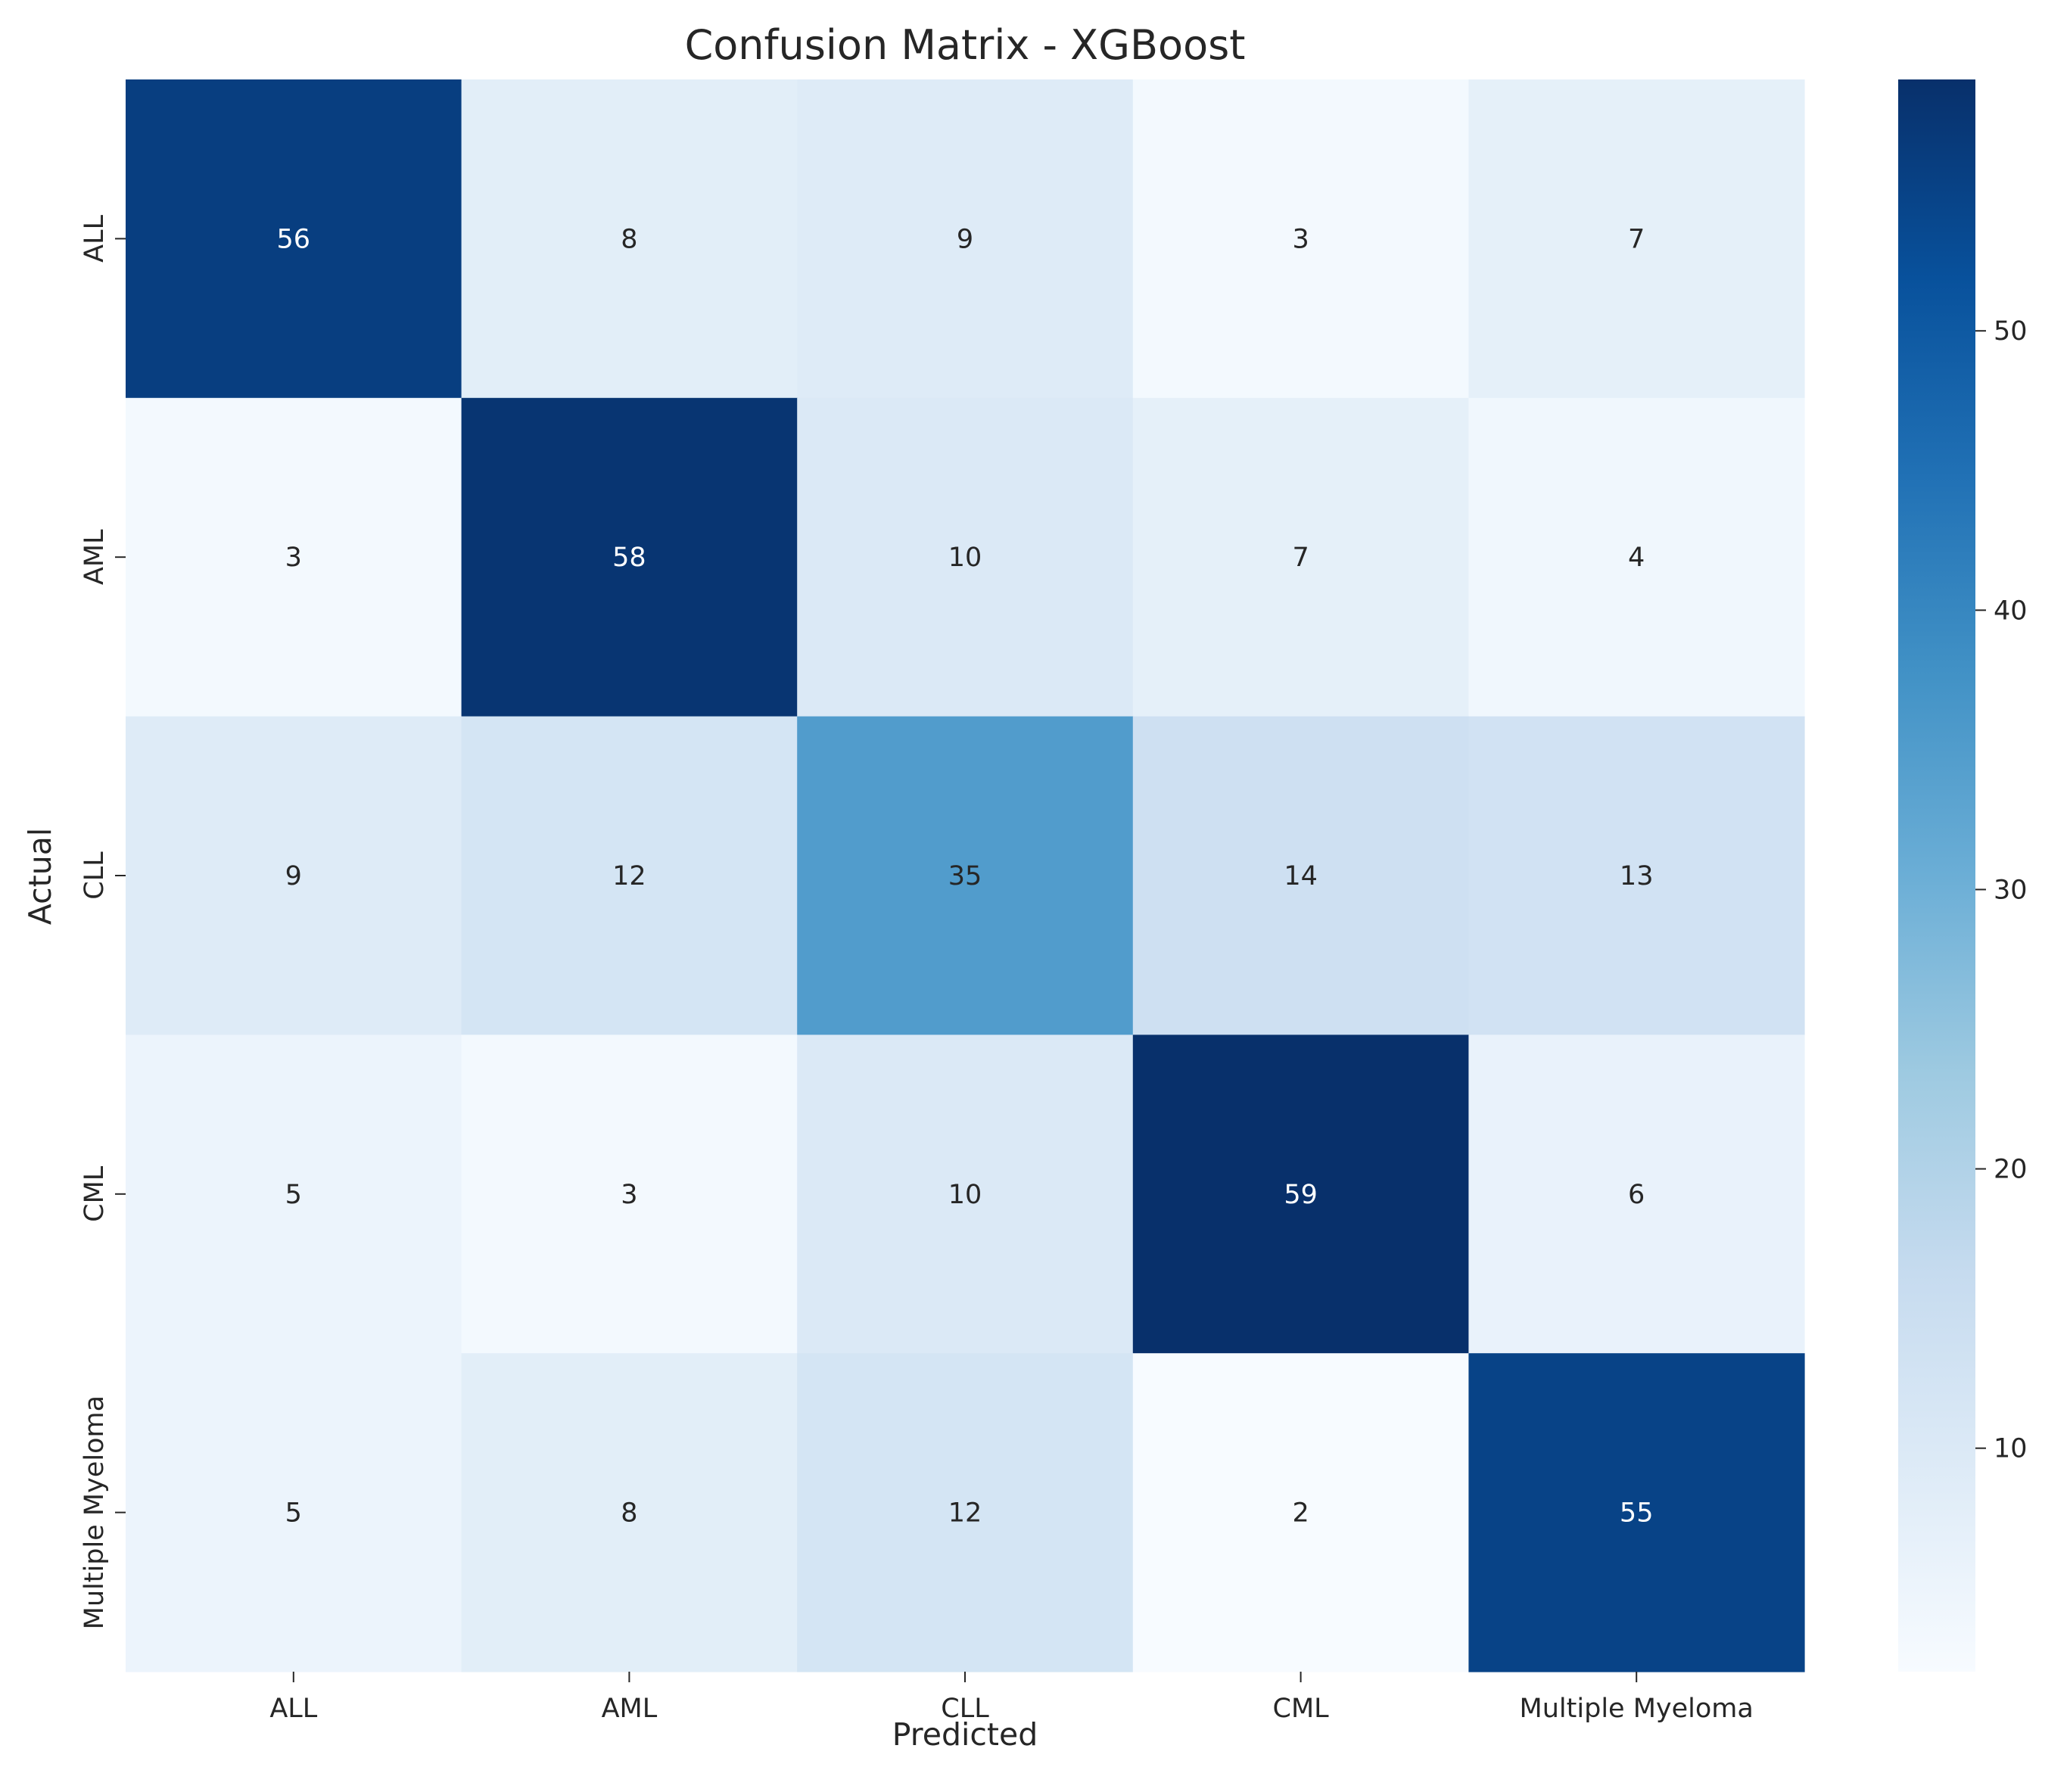  I want to click on cell-value-label: 4, so click(1636, 558).